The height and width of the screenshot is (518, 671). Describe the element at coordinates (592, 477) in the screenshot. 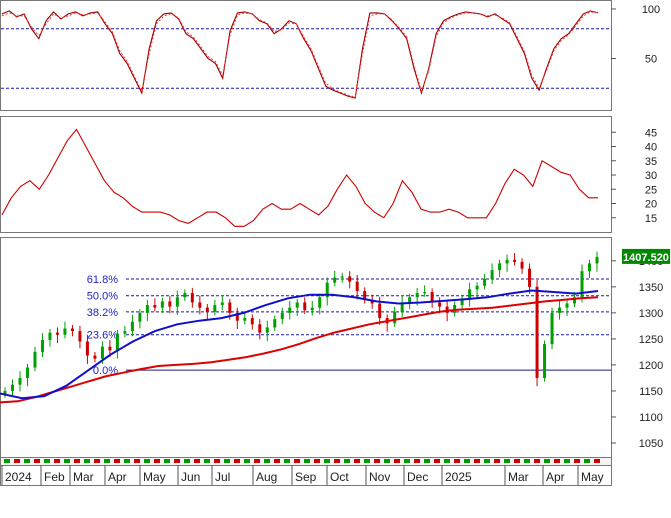

I see `date-tick-label-15: May` at that location.